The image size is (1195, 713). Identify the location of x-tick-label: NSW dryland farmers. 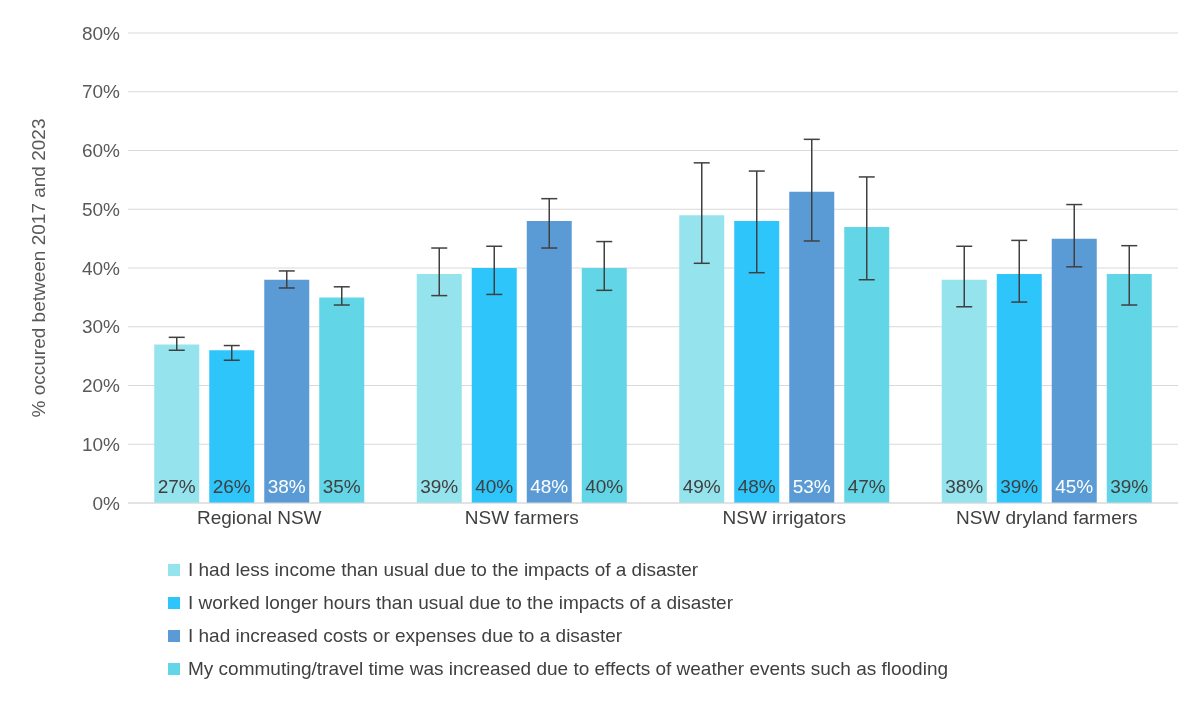
(1046, 518).